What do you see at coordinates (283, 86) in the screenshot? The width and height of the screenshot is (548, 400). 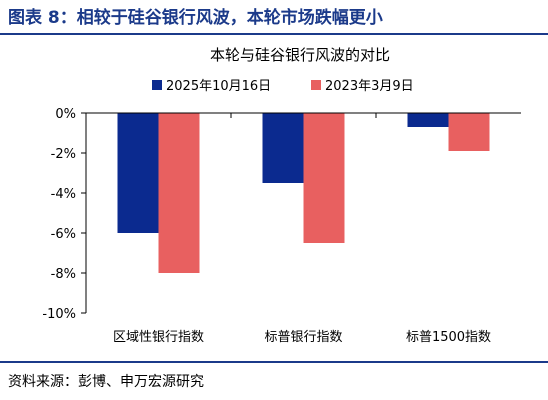 I see `legend: 2025年10月16日 2023年3月9日` at bounding box center [283, 86].